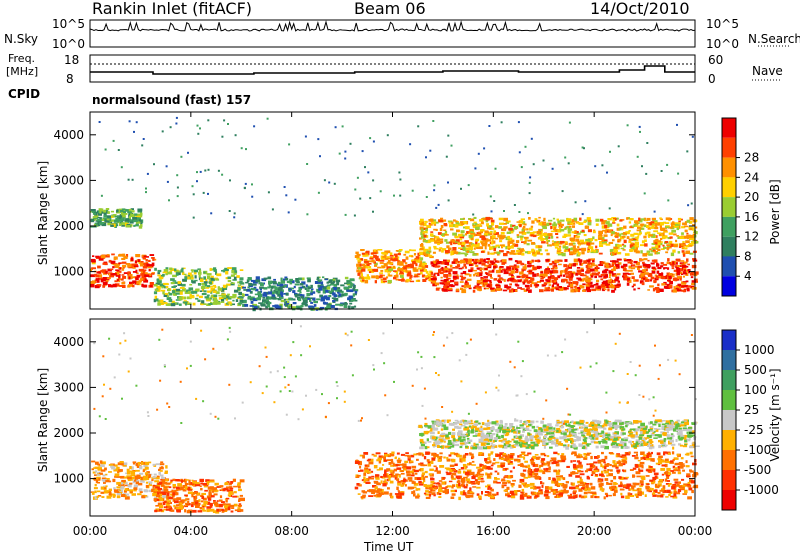 The image size is (800, 554). Describe the element at coordinates (172, 9) in the screenshot. I see `station-title: Rankin Inlet (fitACF)` at that location.